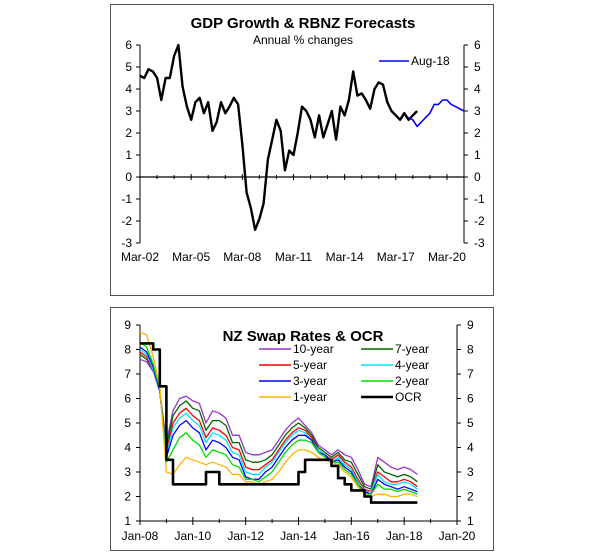  What do you see at coordinates (127, 374) in the screenshot?
I see `y-tick-label-left: 7` at bounding box center [127, 374].